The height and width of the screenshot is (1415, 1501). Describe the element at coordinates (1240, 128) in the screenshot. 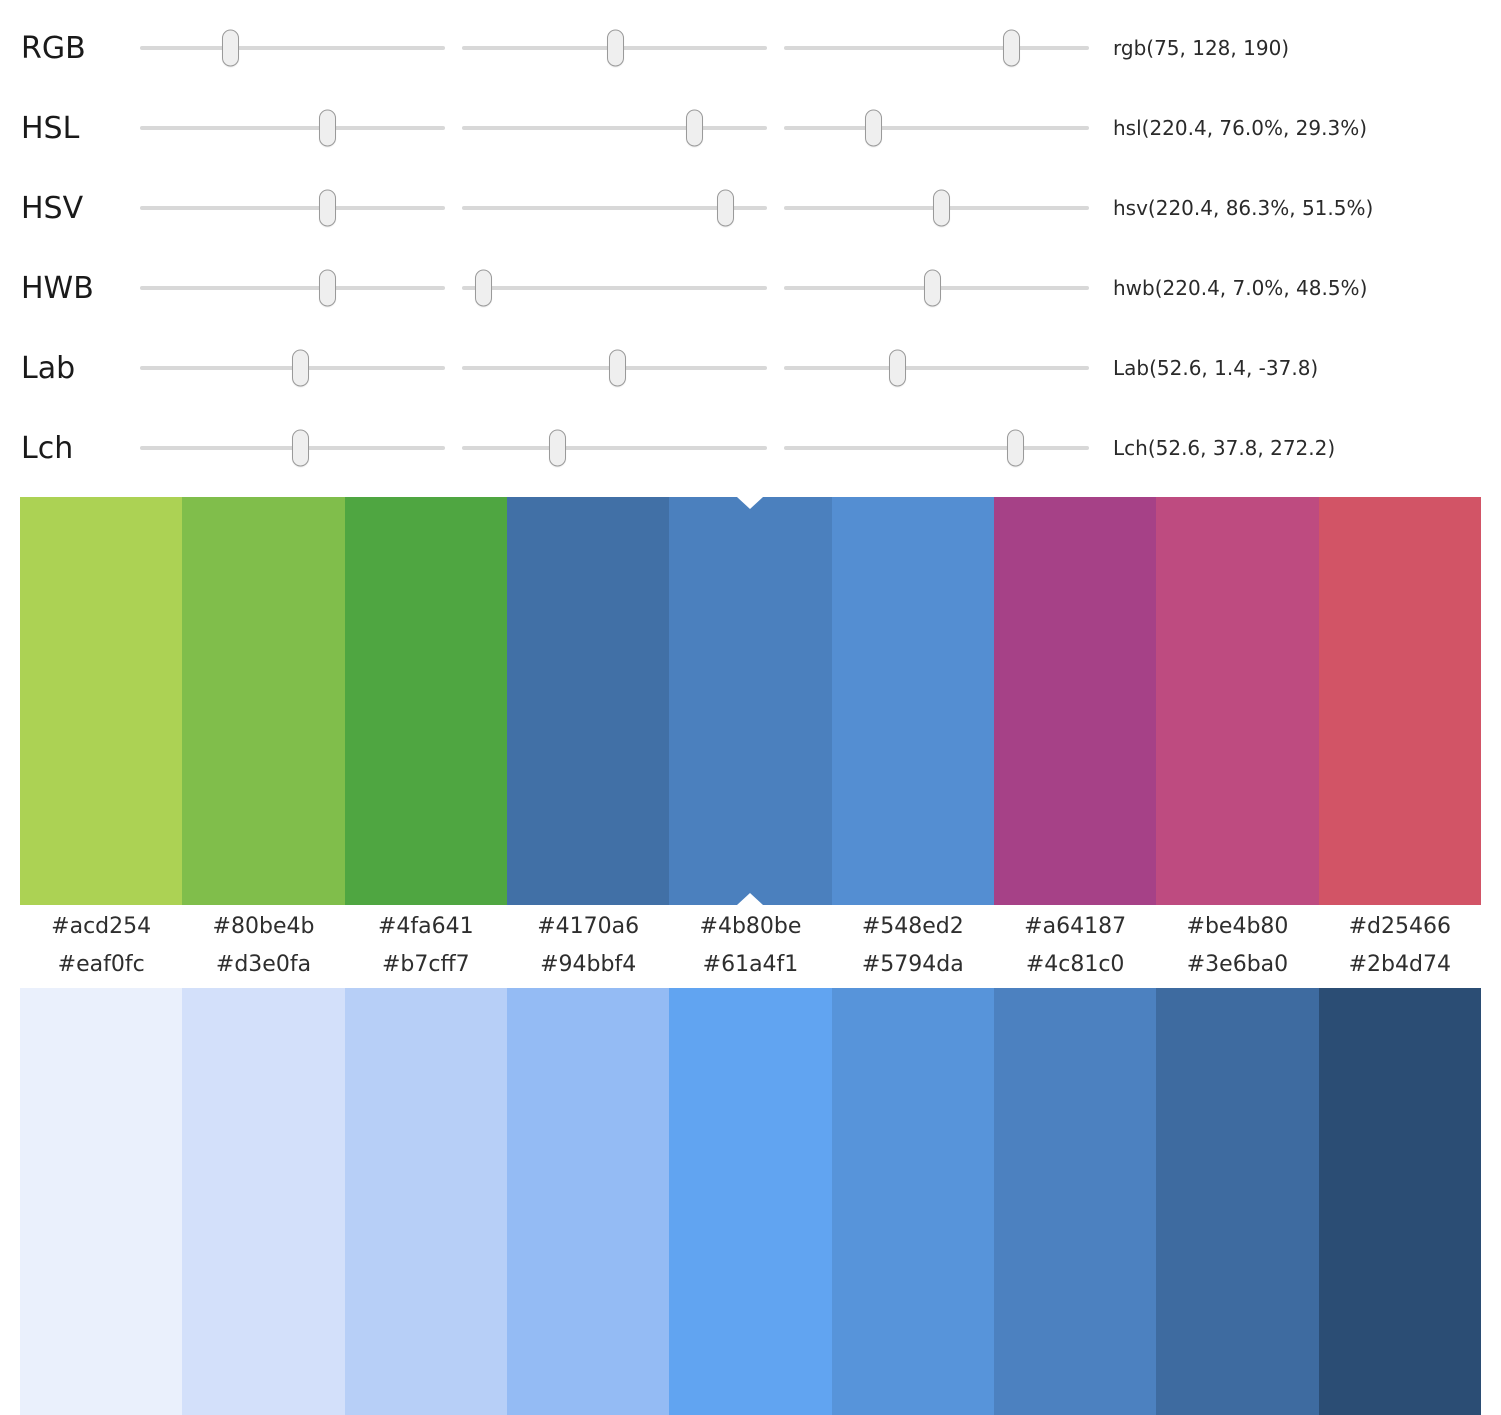

I see `color-value-text: hsl(220.4, 76.0%, 29.3%)` at that location.